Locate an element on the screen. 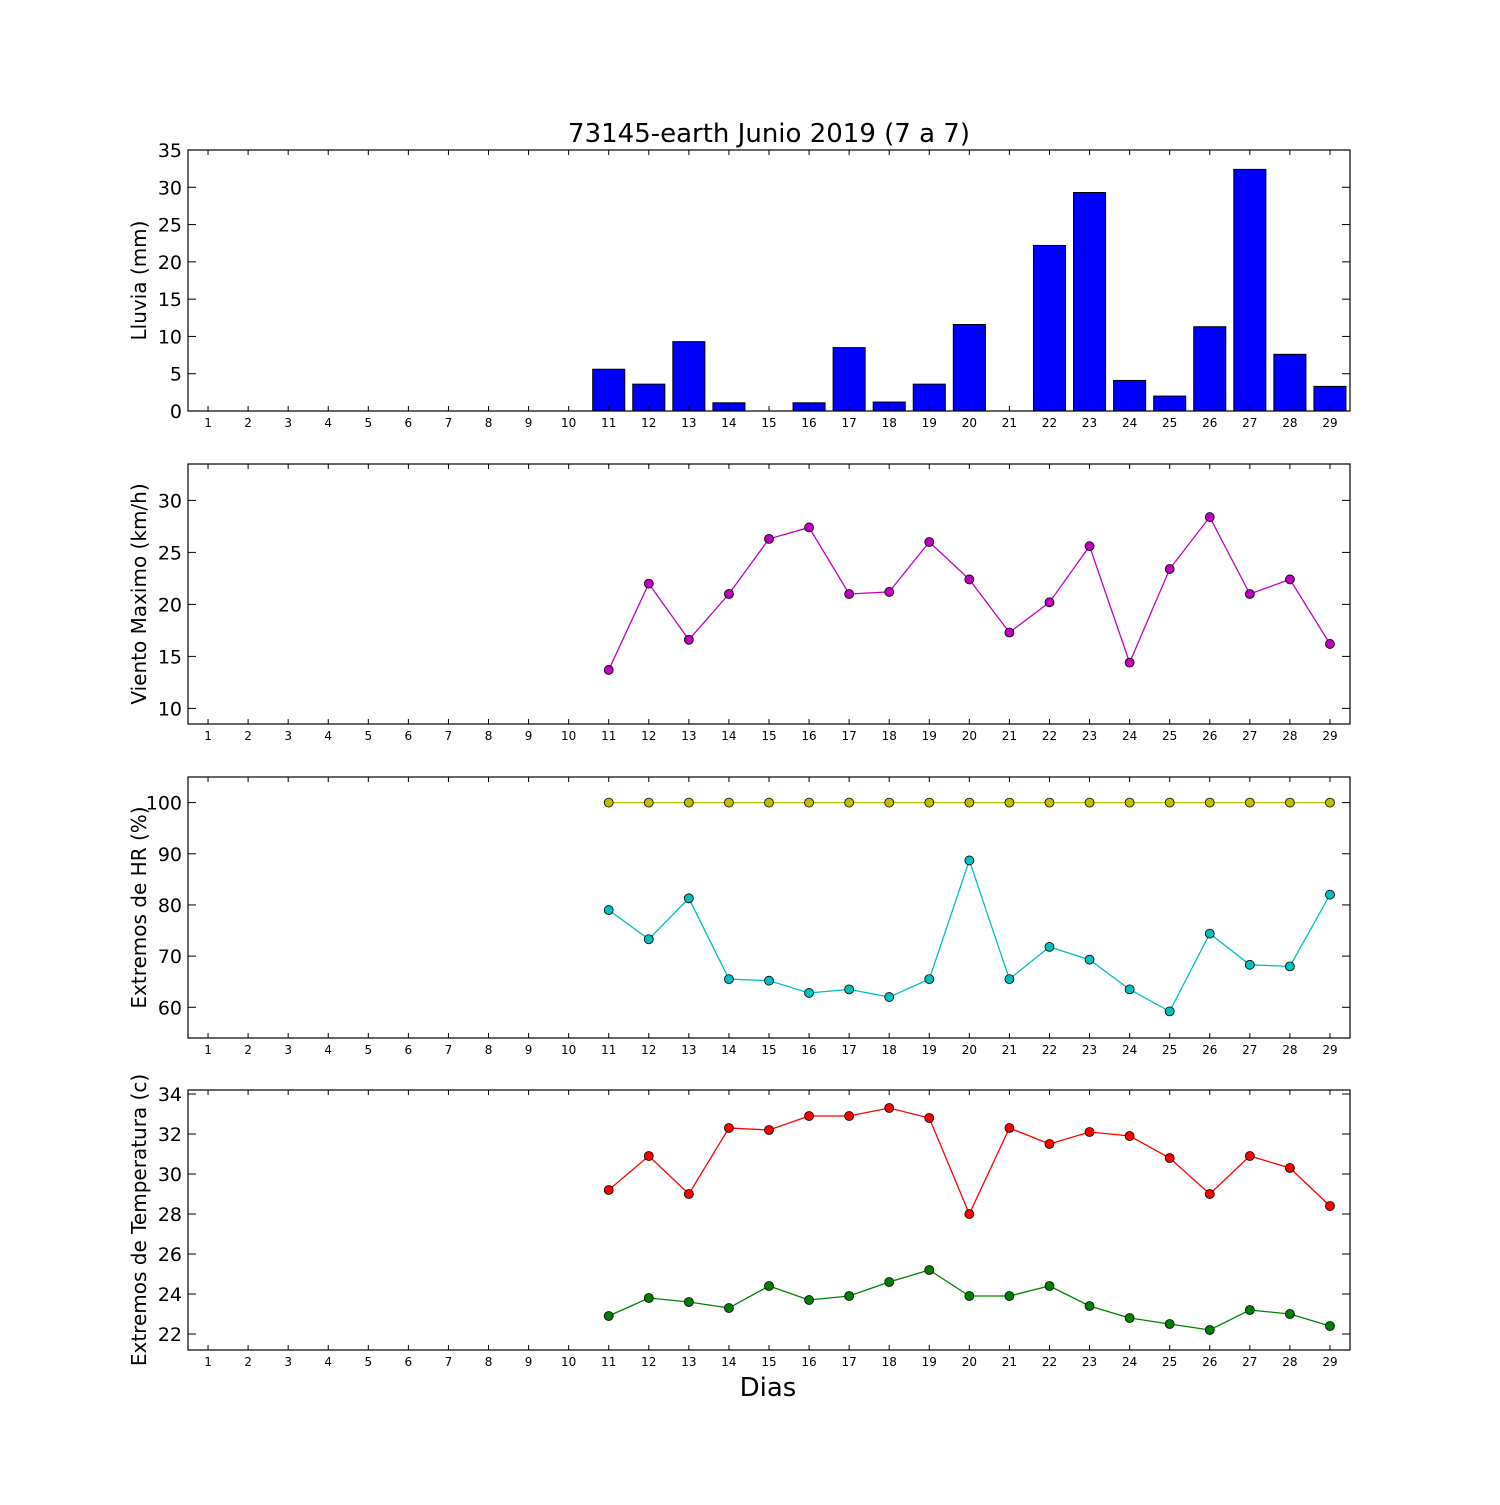 The height and width of the screenshot is (1505, 1500). y-axis-label: Viento Maximo (km/h) is located at coordinates (139, 593).